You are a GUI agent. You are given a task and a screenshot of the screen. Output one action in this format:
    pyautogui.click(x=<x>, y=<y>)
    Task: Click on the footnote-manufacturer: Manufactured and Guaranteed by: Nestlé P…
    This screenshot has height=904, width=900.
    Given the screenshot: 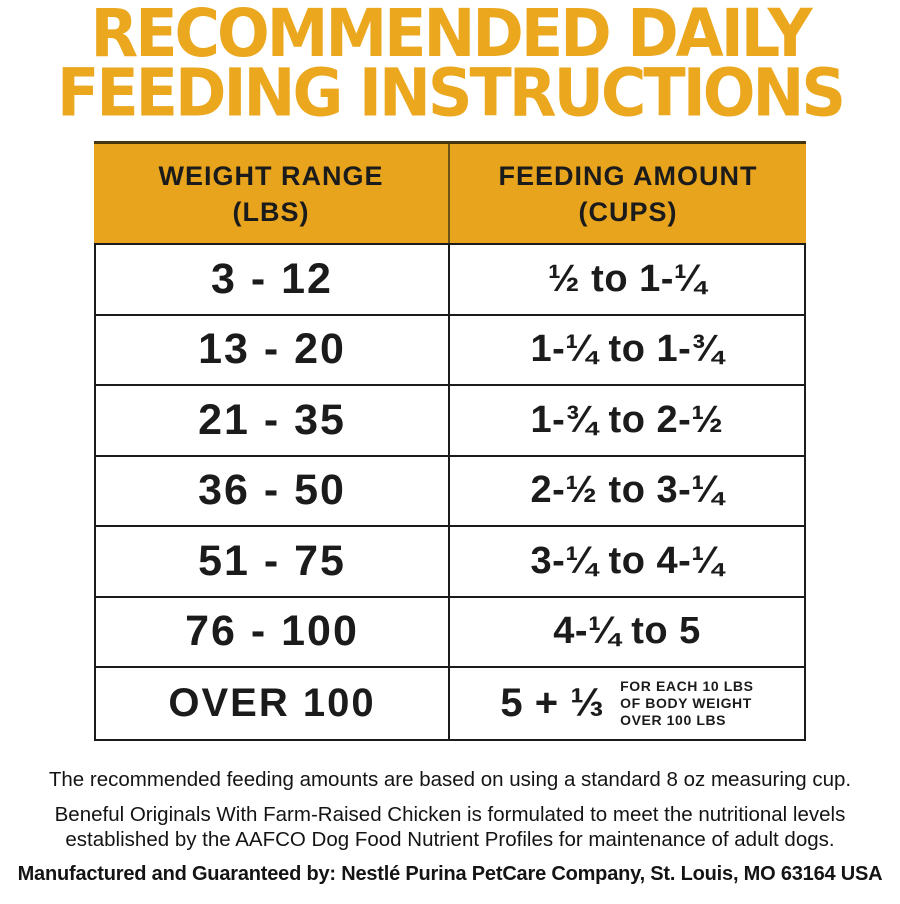 What is the action you would take?
    pyautogui.click(x=450, y=874)
    